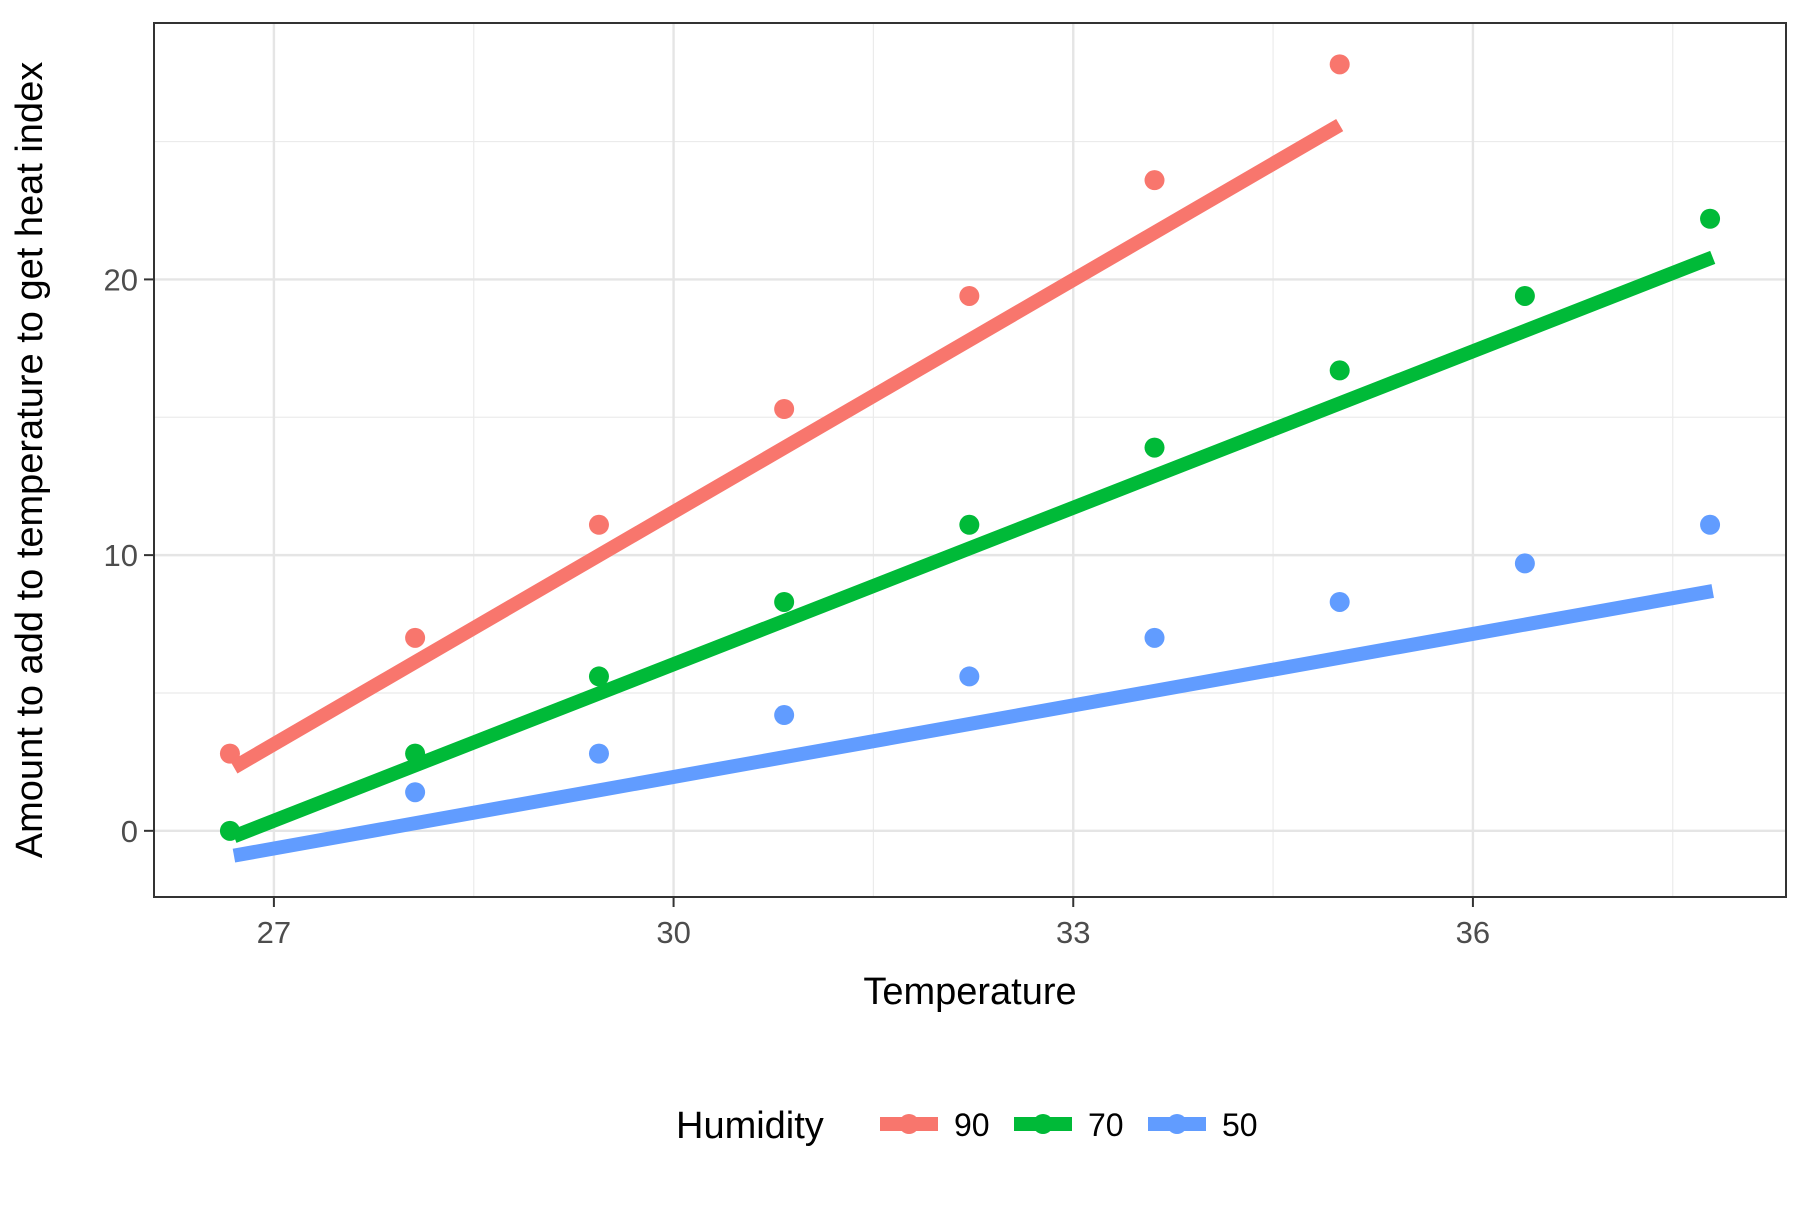 Image resolution: width=1800 pixels, height=1205 pixels. What do you see at coordinates (121, 555) in the screenshot?
I see `y-tick-label: 10` at bounding box center [121, 555].